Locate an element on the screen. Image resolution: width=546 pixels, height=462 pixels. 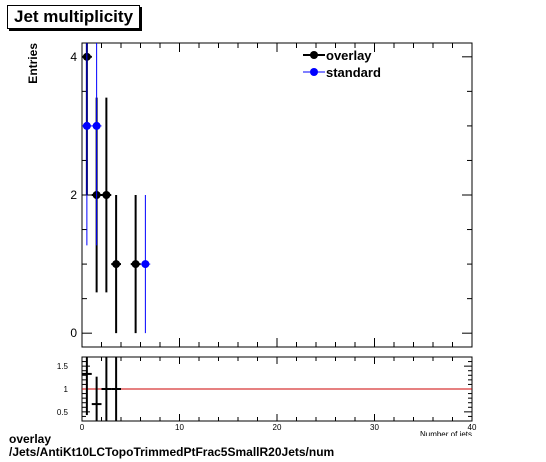
main-y-tick-label: 0 is located at coordinates (73, 333).